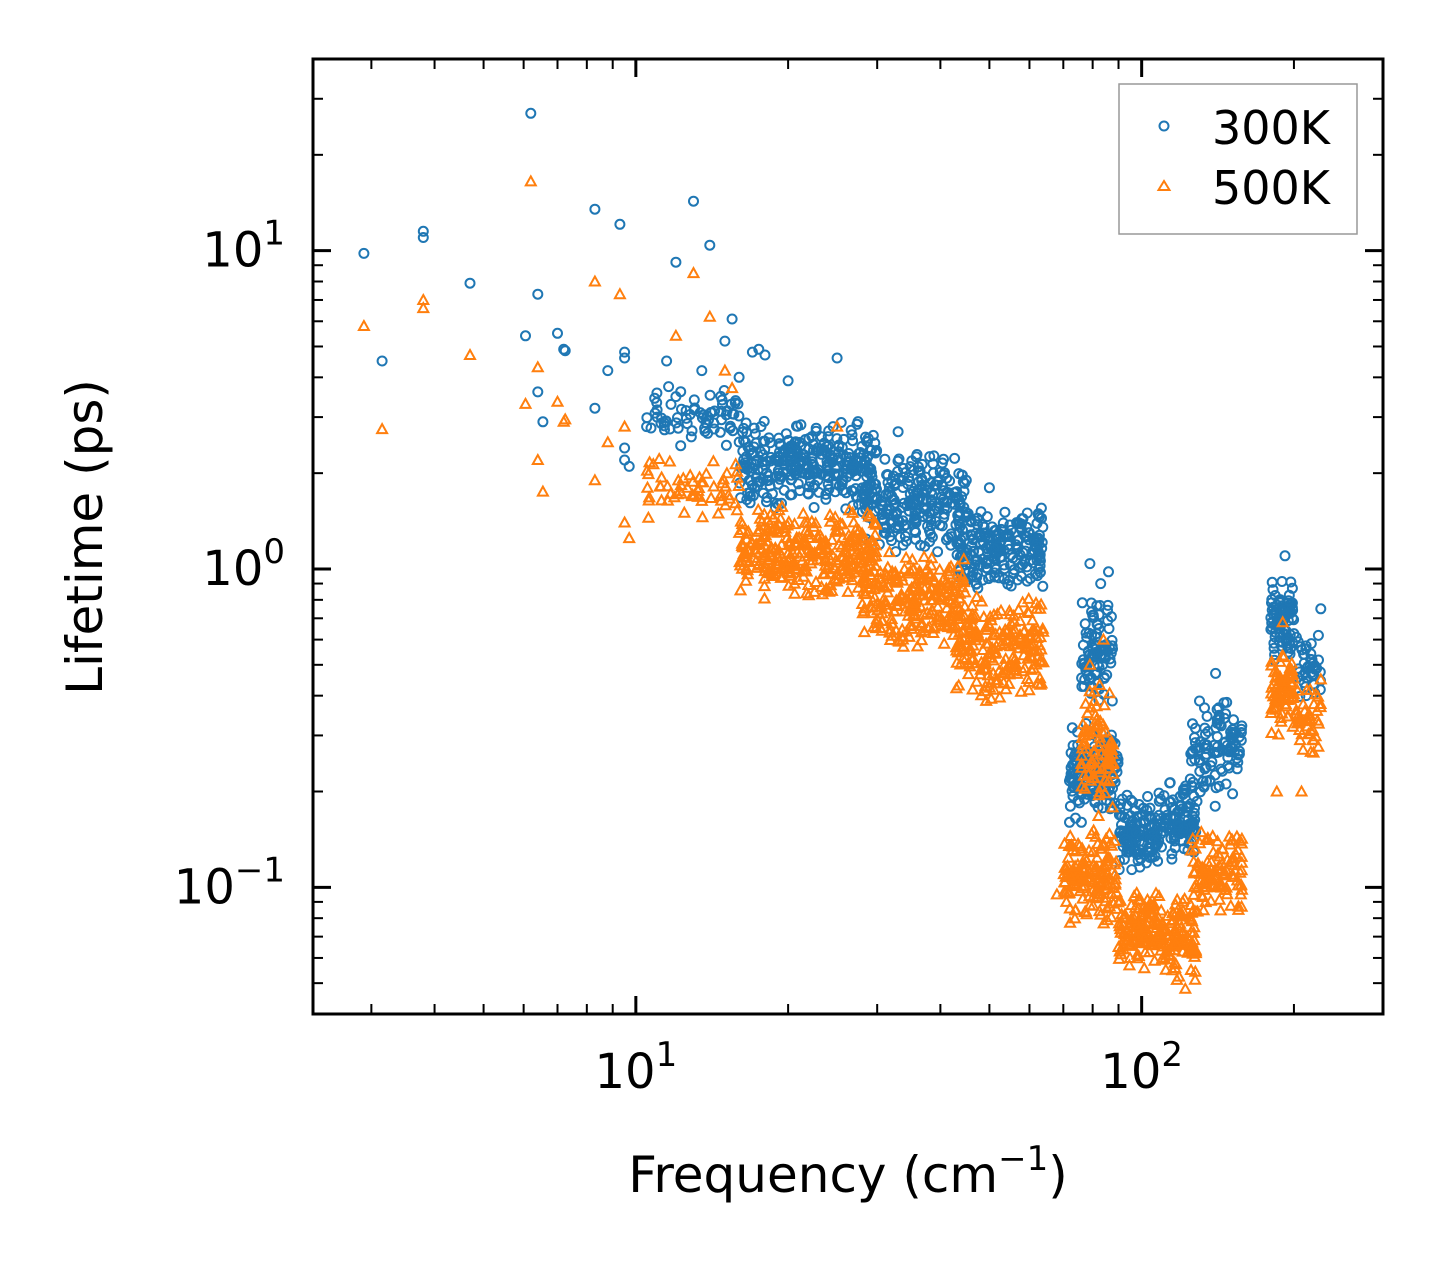  I want to click on legend-label-500k: 500K, so click(1272, 188).